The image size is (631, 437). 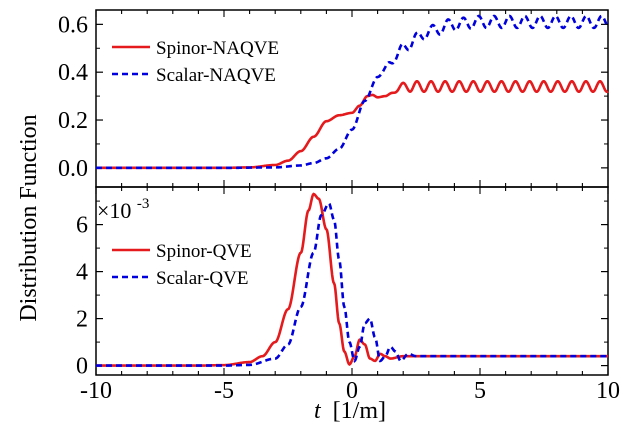 I want to click on y-tick-label: 4, so click(x=82, y=273).